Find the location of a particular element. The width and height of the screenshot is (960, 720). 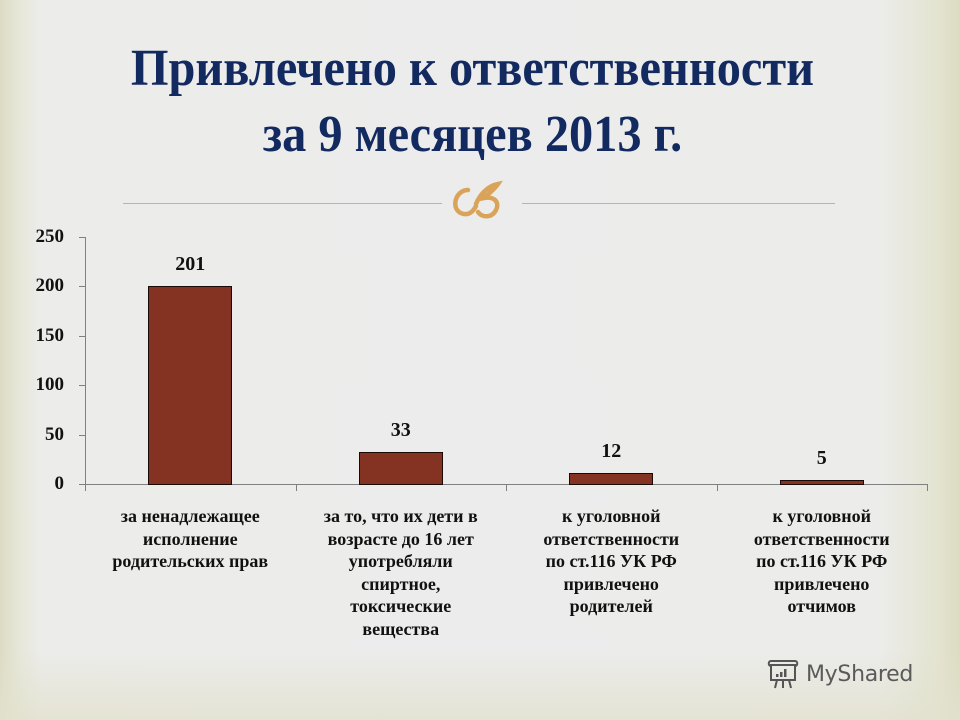

category-label-line: вещества is located at coordinates (401, 628).